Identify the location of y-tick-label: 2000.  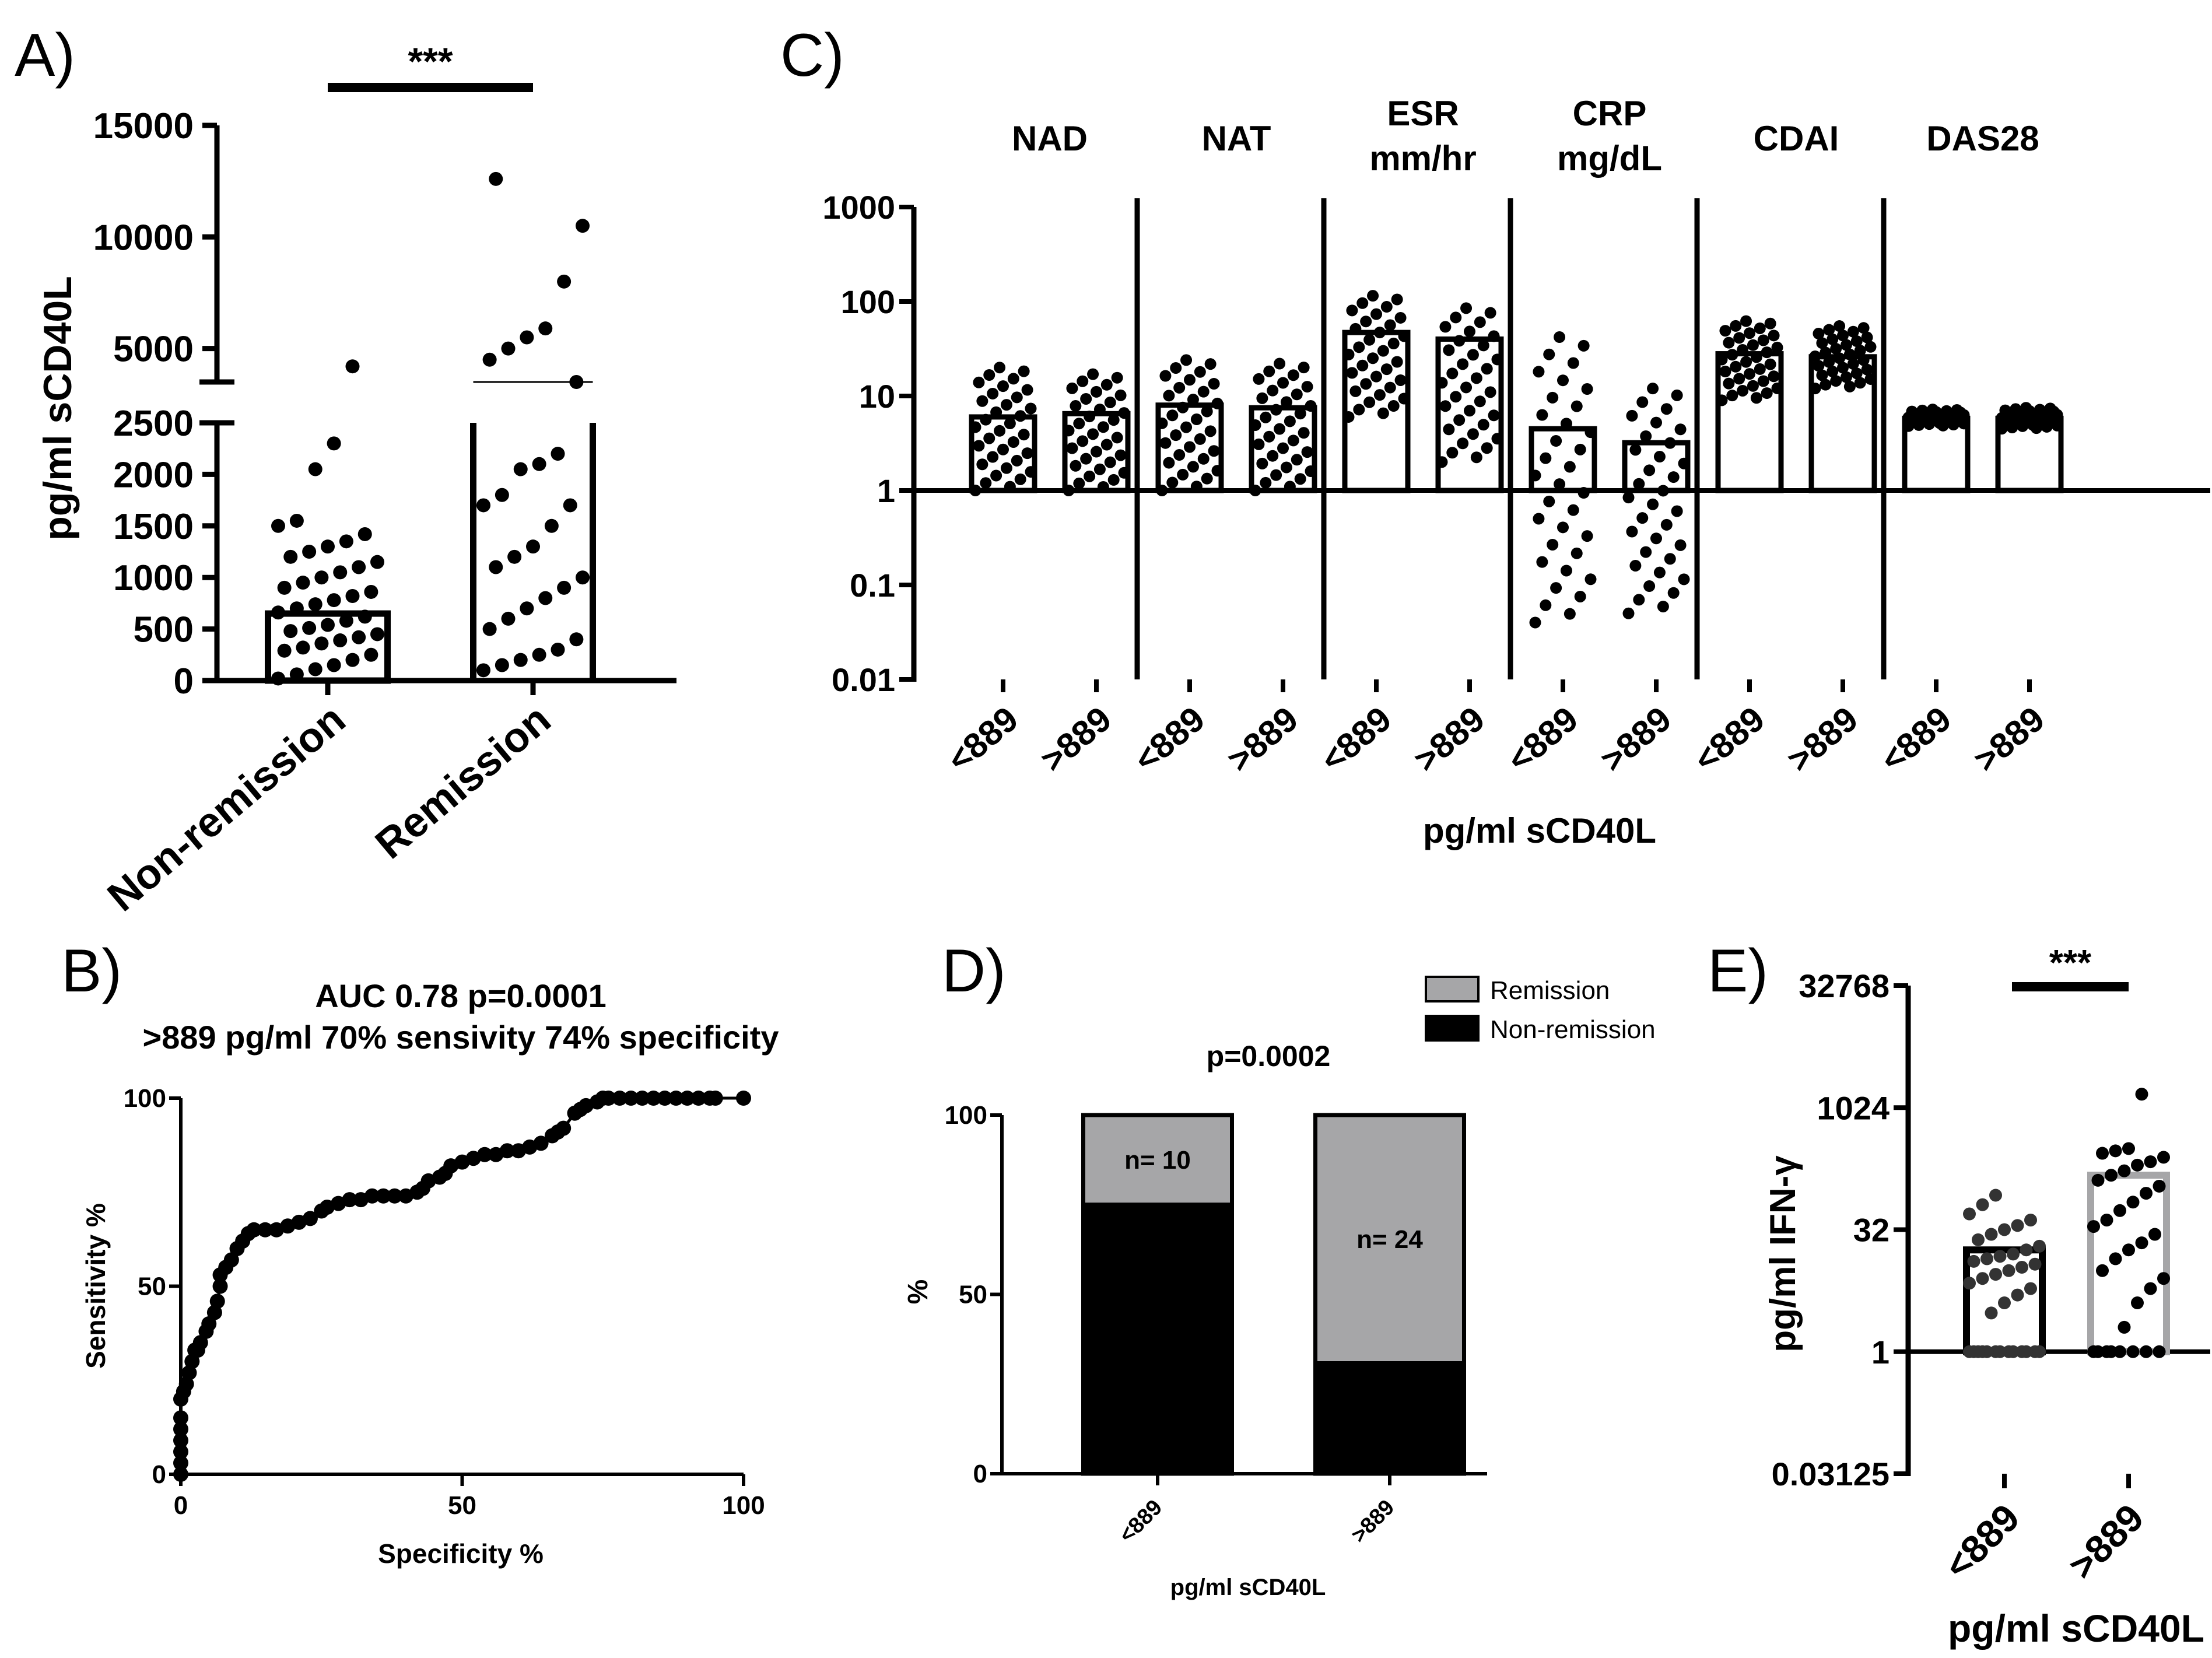
(153, 475).